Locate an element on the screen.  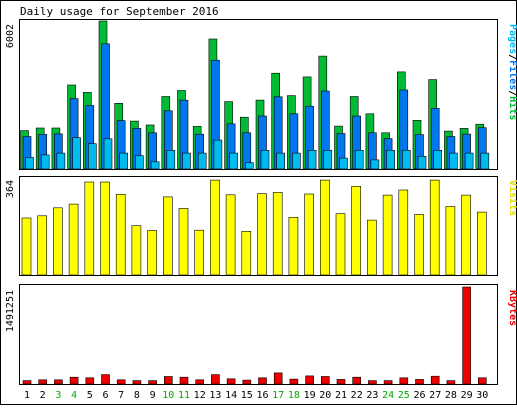
x-tick-label: 3 is located at coordinates (58, 395).